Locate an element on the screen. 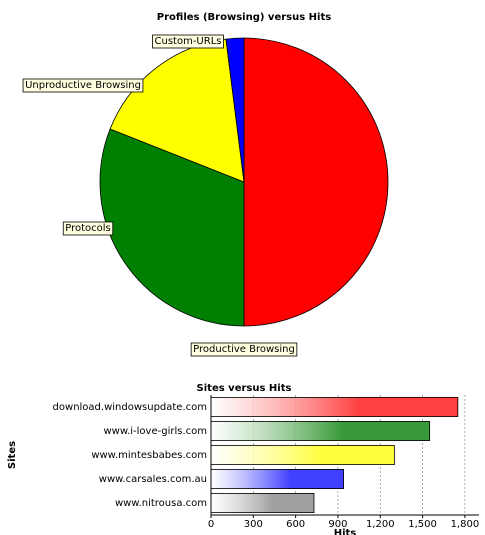  x-axis-label: Hits is located at coordinates (345, 531).